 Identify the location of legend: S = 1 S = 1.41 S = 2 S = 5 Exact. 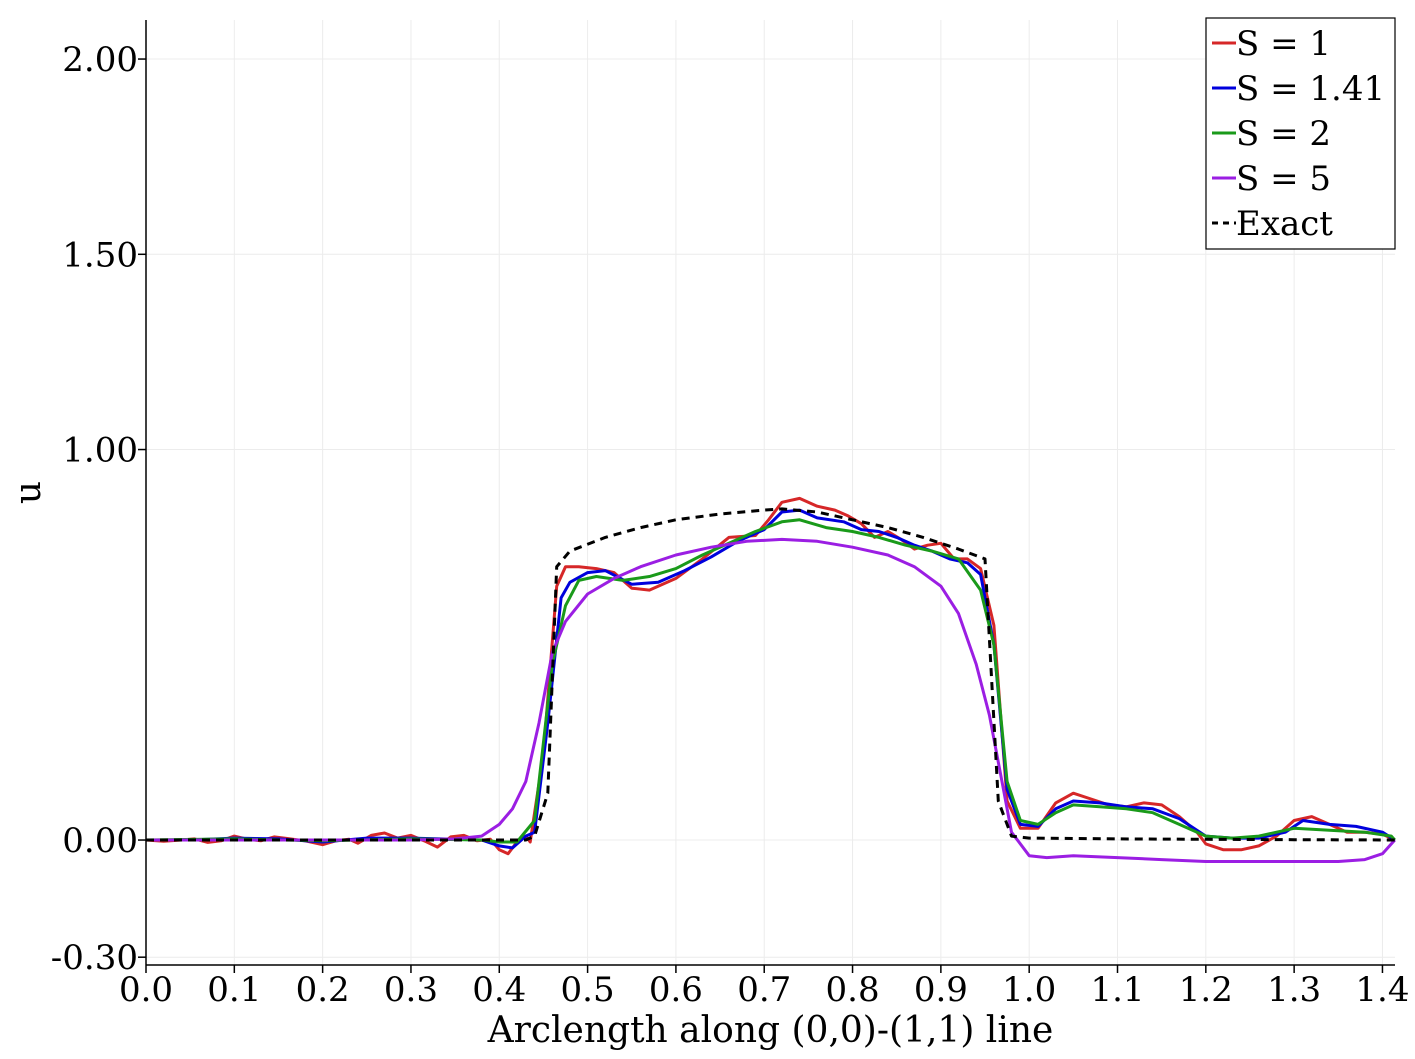
(1300, 133).